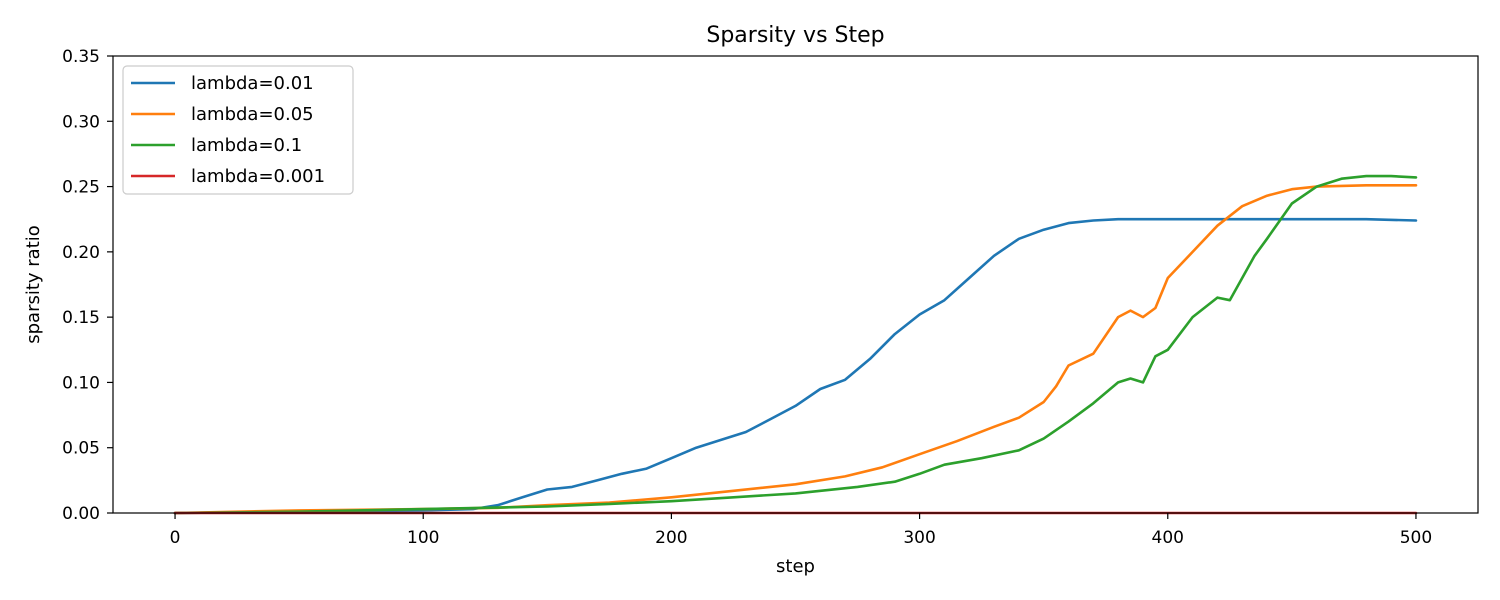  Describe the element at coordinates (81, 57) in the screenshot. I see `y-tick-label: 0.35` at that location.